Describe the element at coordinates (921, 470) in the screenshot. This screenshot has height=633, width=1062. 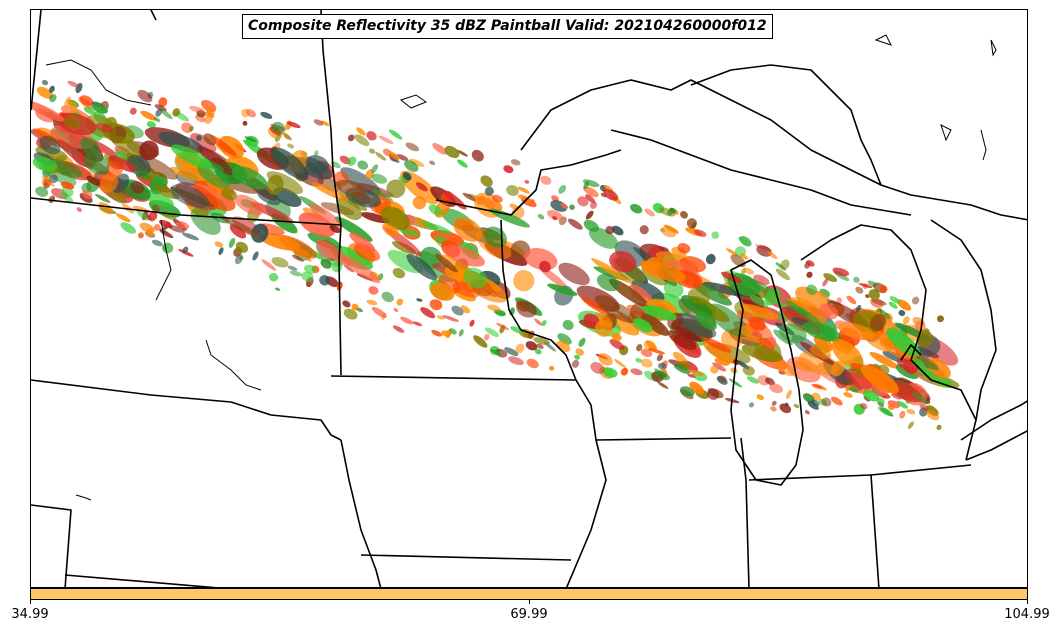
I see `boundary-oh-mi` at that location.